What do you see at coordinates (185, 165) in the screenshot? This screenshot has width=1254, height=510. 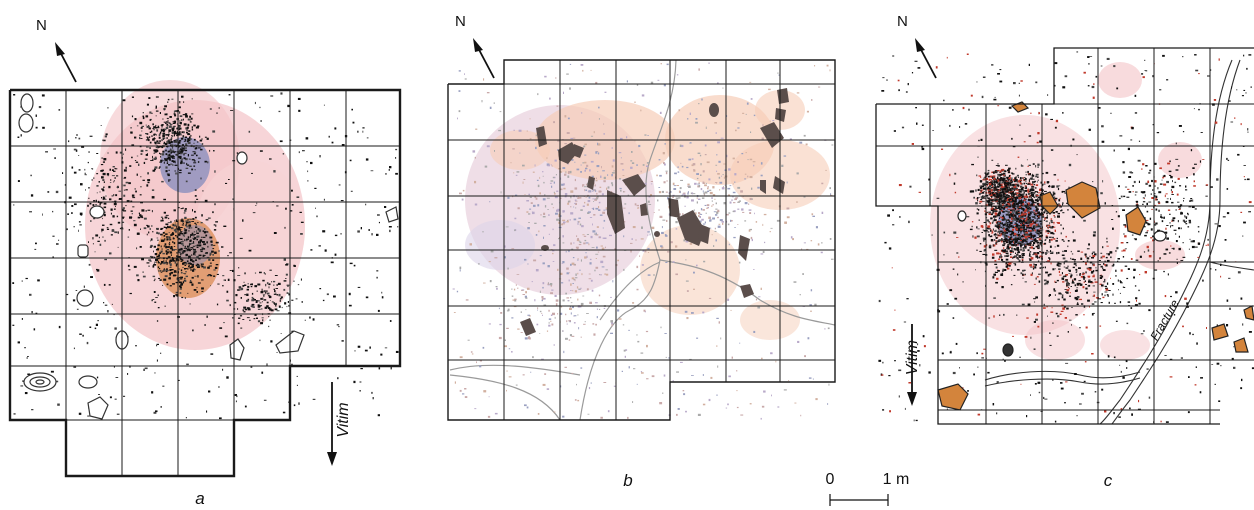 I see `hearth-blue-a` at bounding box center [185, 165].